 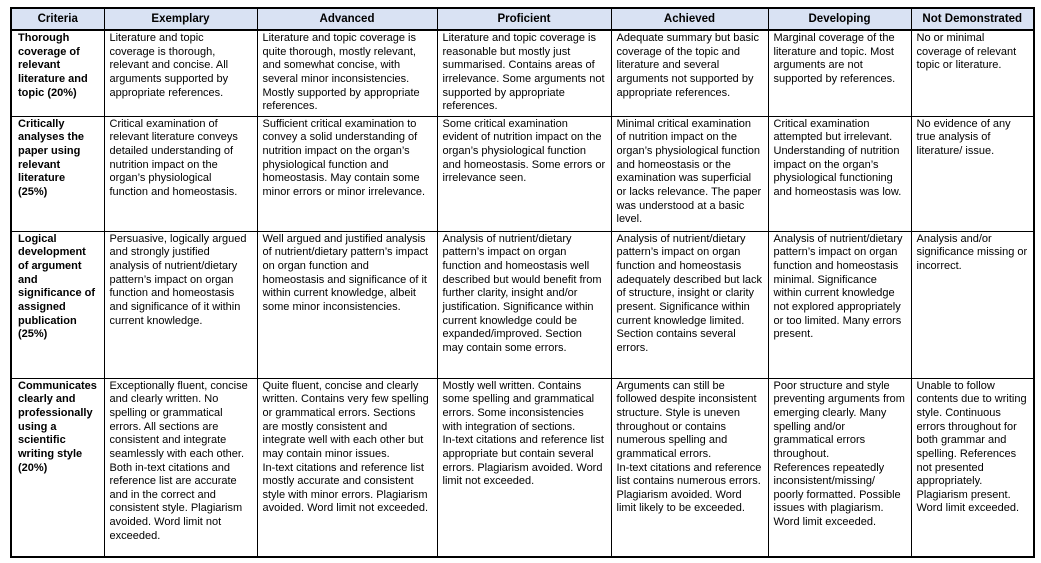 What do you see at coordinates (839, 19) in the screenshot?
I see `column-header-developing: Developing` at bounding box center [839, 19].